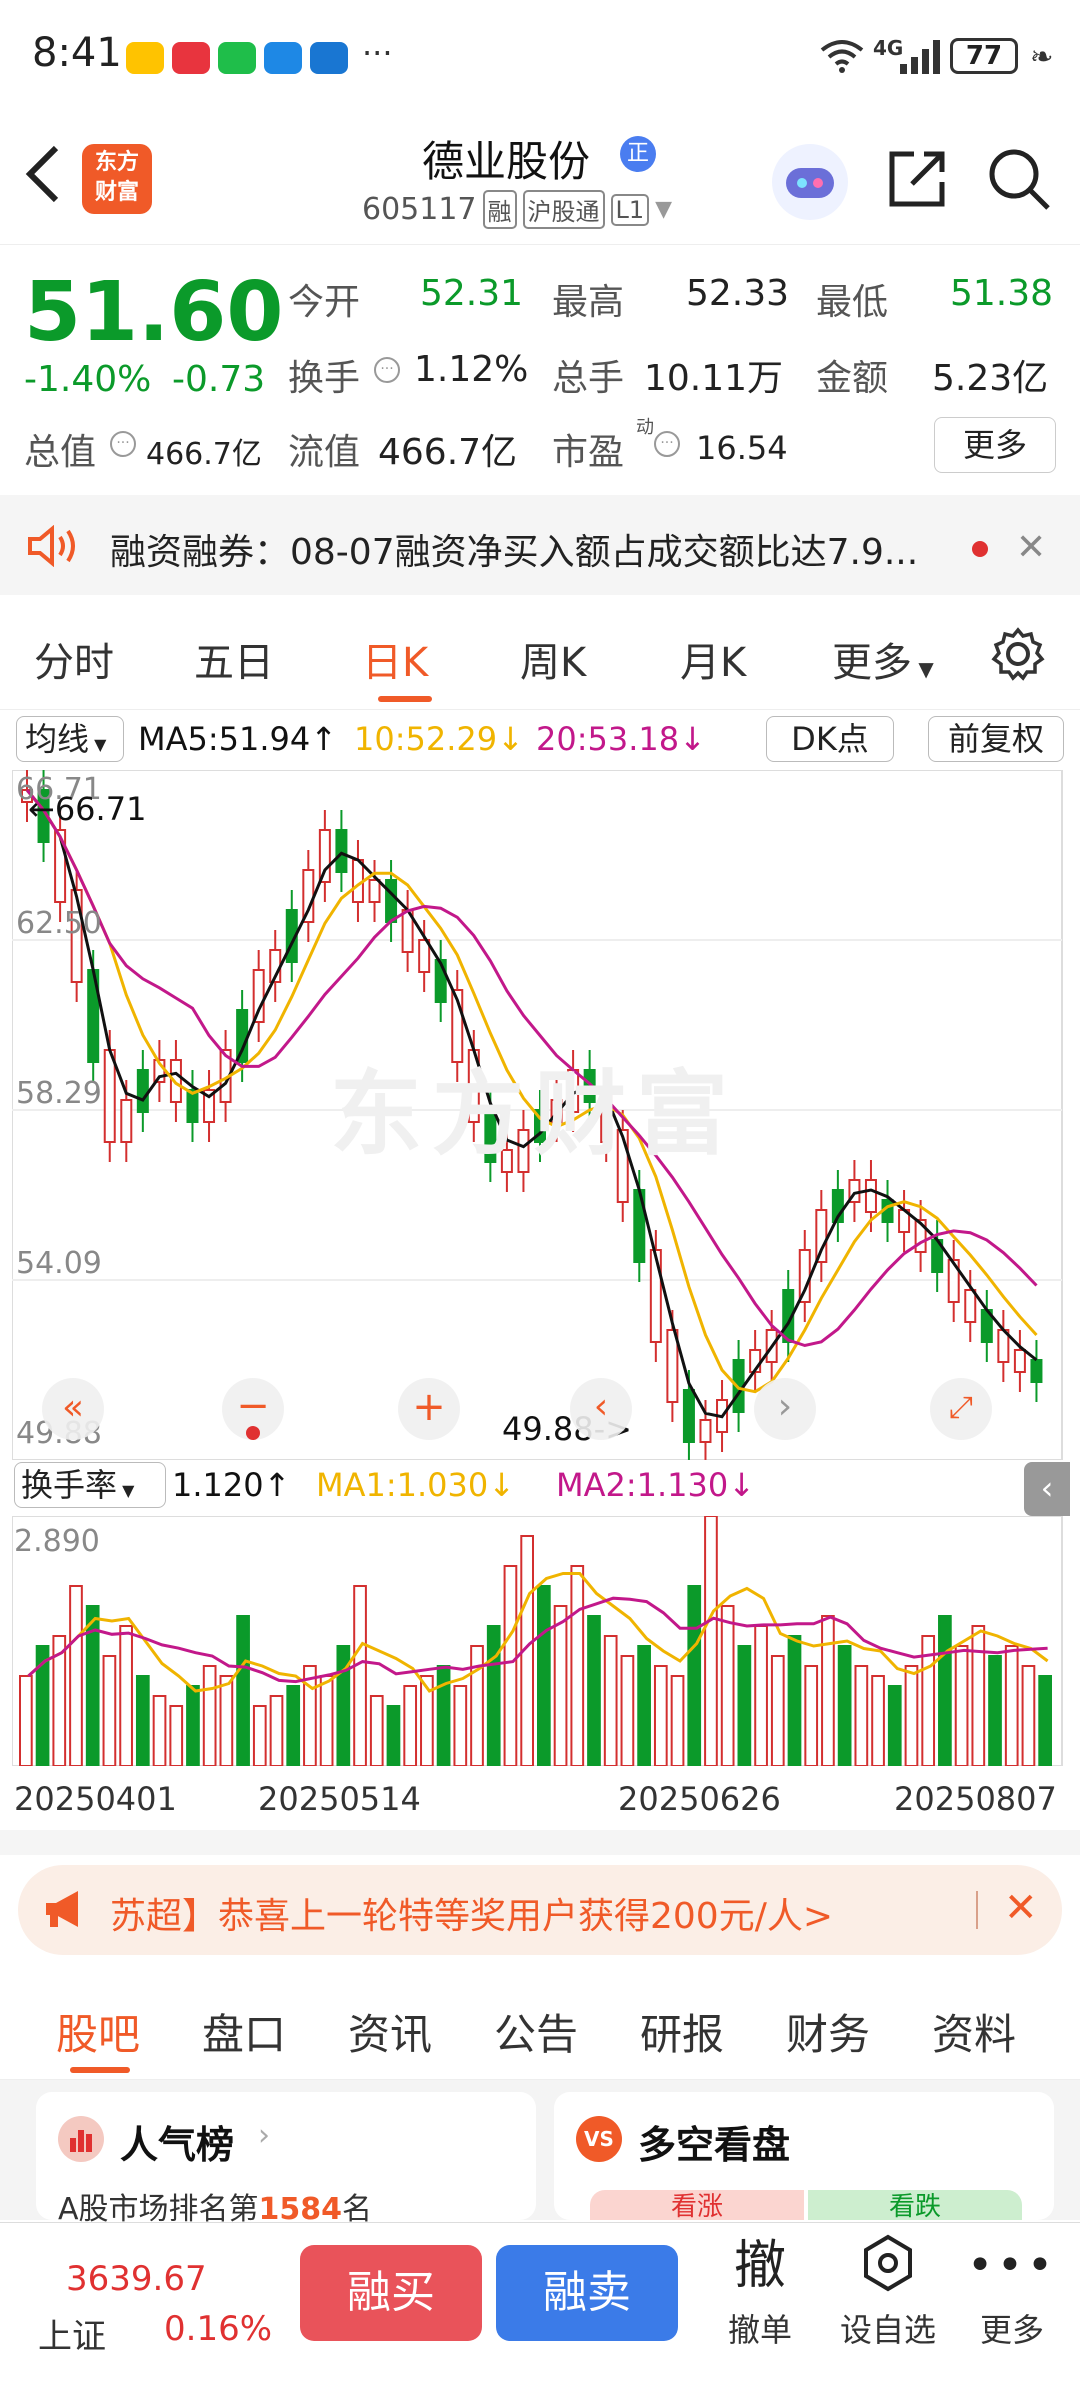  I want to click on robot-assistant-icon, so click(810, 182).